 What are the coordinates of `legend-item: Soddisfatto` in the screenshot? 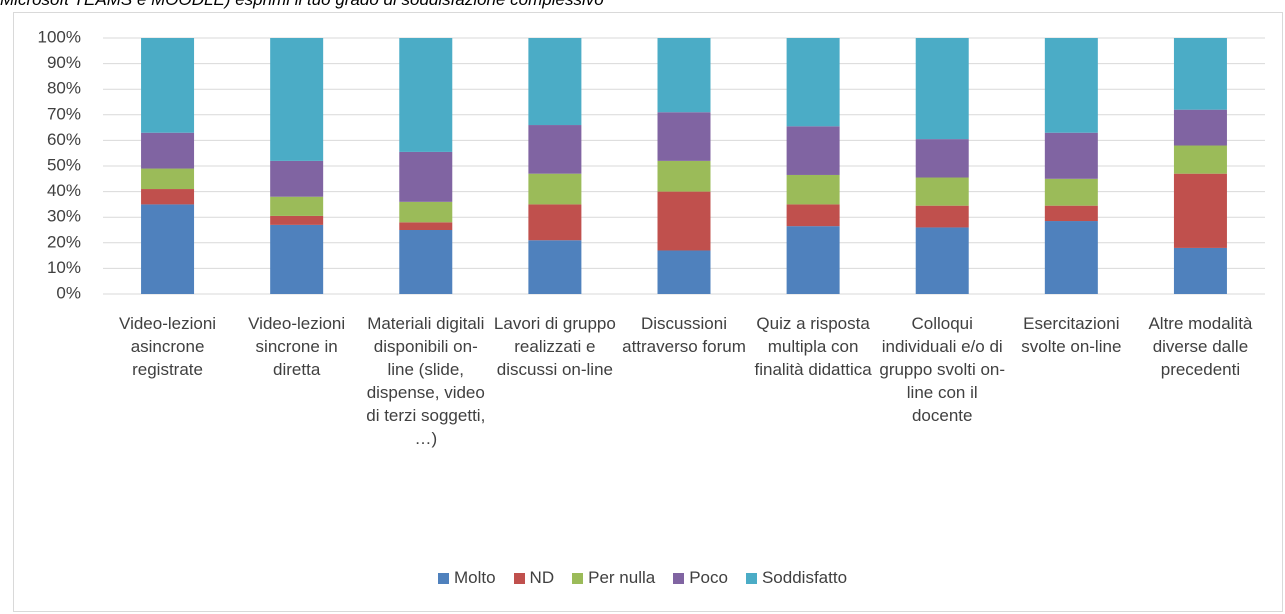 It's located at (796, 578).